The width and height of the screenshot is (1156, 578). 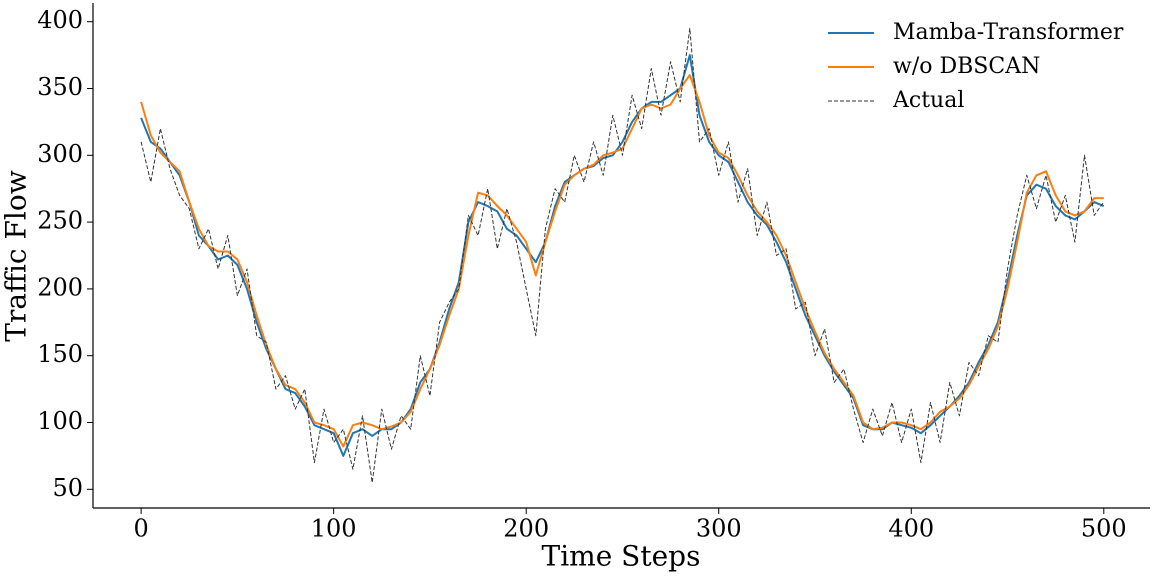 What do you see at coordinates (60, 221) in the screenshot?
I see `y-tick-label: 250` at bounding box center [60, 221].